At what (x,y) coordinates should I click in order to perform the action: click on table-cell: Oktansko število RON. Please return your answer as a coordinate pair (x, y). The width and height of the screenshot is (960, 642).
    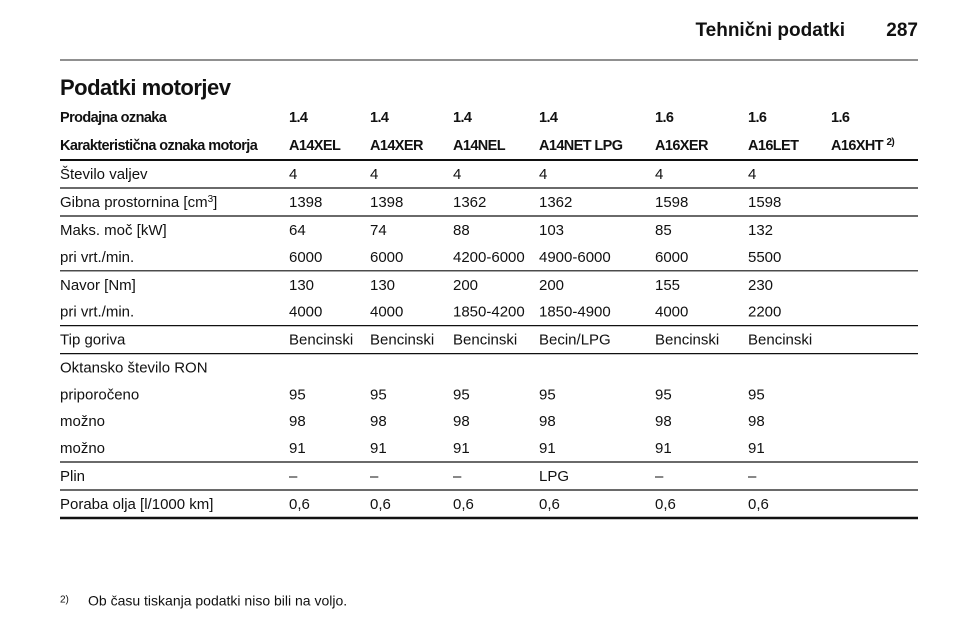
    Looking at the image, I should click on (134, 368).